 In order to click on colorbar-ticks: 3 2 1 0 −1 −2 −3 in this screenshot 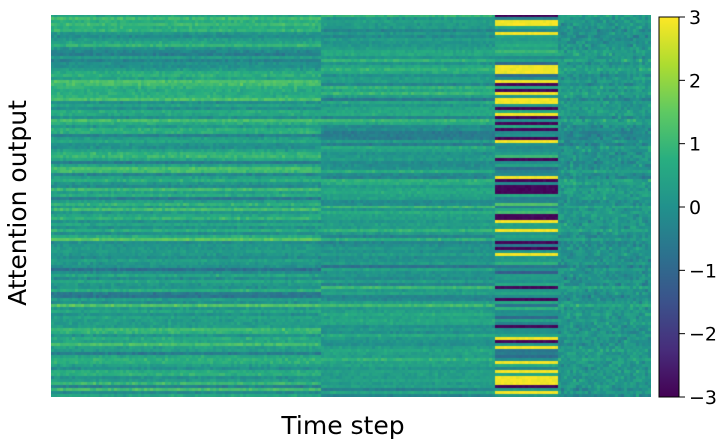, I will do `click(698, 208)`.